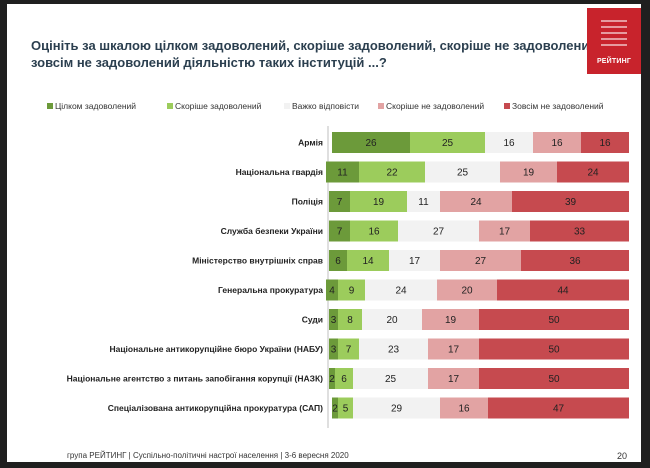  Describe the element at coordinates (435, 106) in the screenshot. I see `legend-label-rather-dissatisfied: Скоріше не задоволений` at that location.